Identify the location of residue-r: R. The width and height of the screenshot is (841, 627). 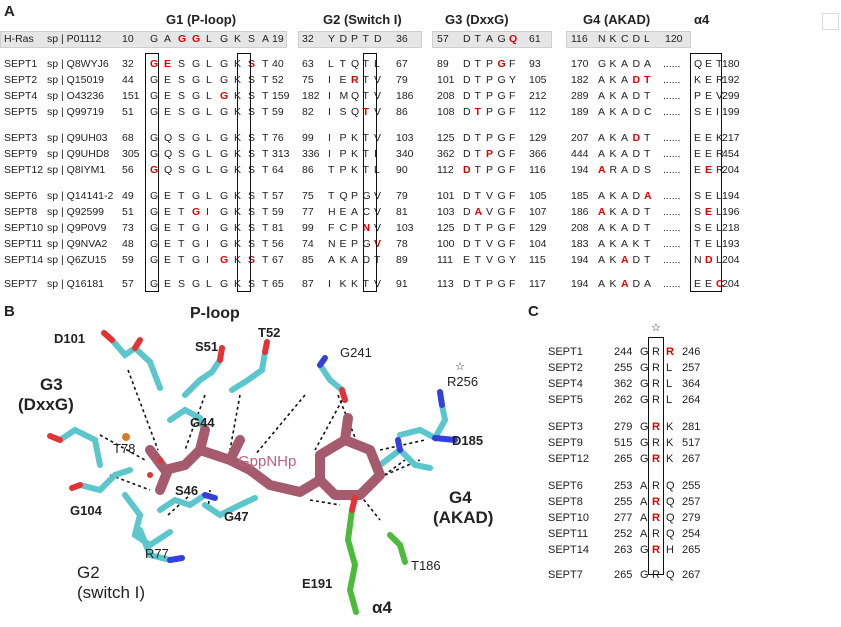
(656, 534).